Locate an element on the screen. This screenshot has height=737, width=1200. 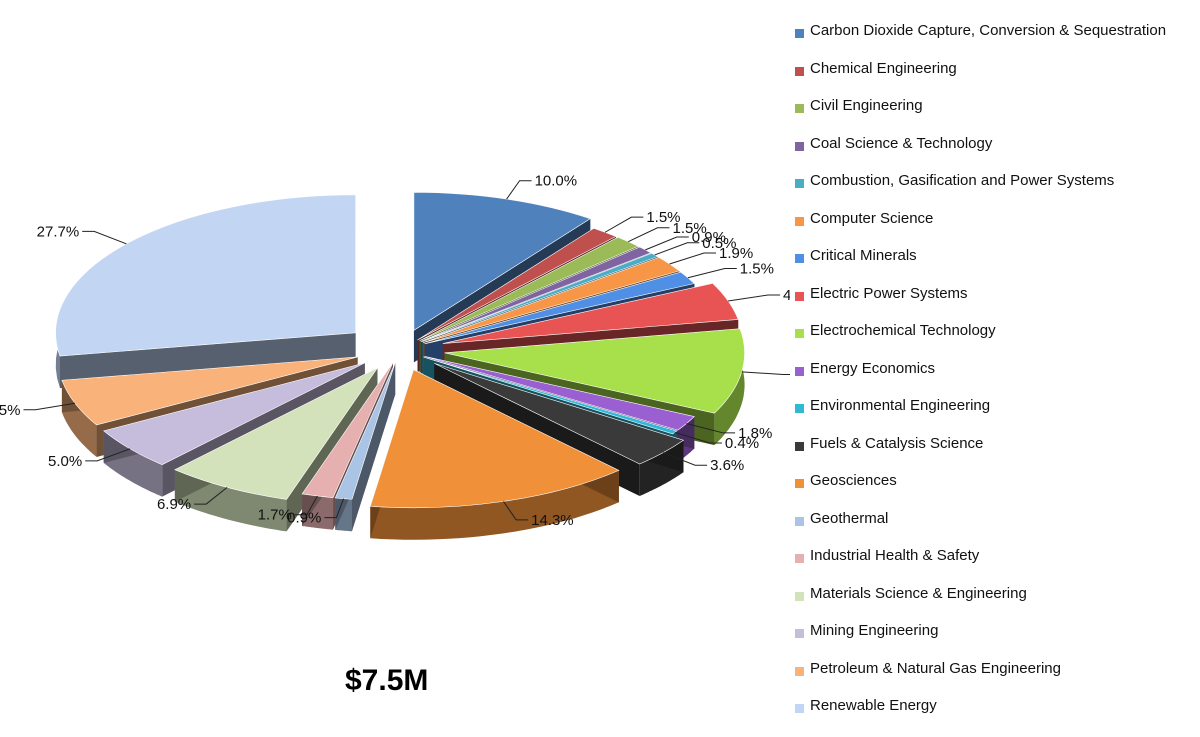
legend-item: Mining Engineering is located at coordinates (995, 641).